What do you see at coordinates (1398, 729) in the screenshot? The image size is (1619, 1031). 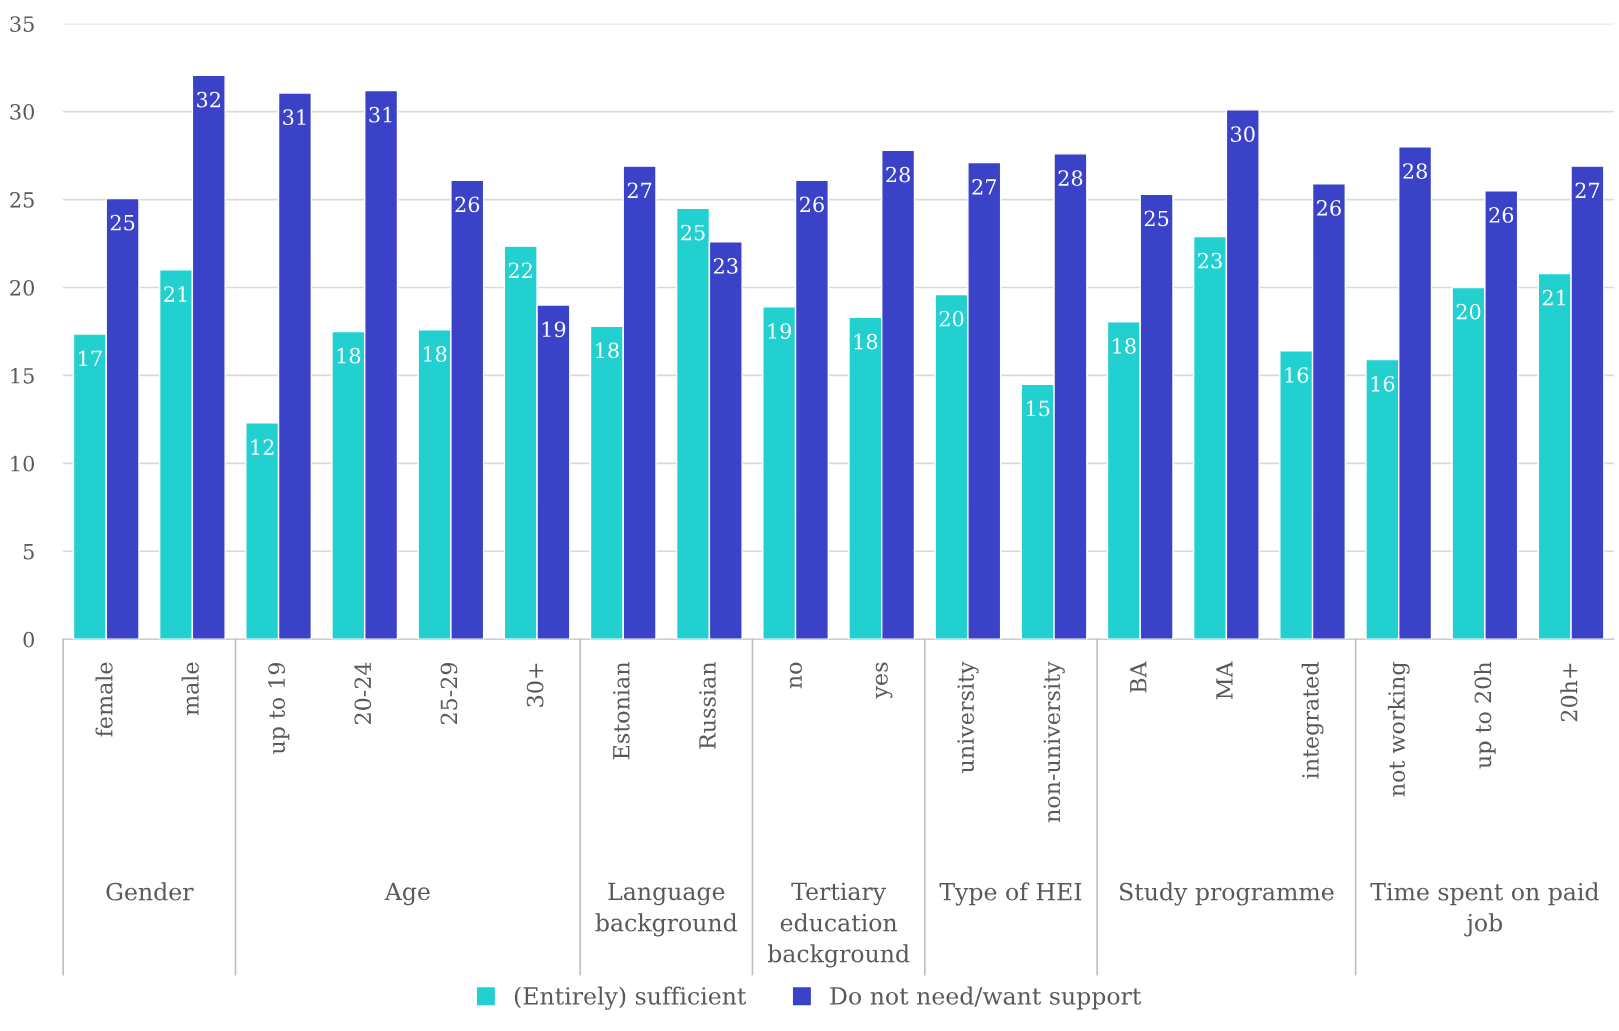 I see `x-tick-label: not working` at bounding box center [1398, 729].